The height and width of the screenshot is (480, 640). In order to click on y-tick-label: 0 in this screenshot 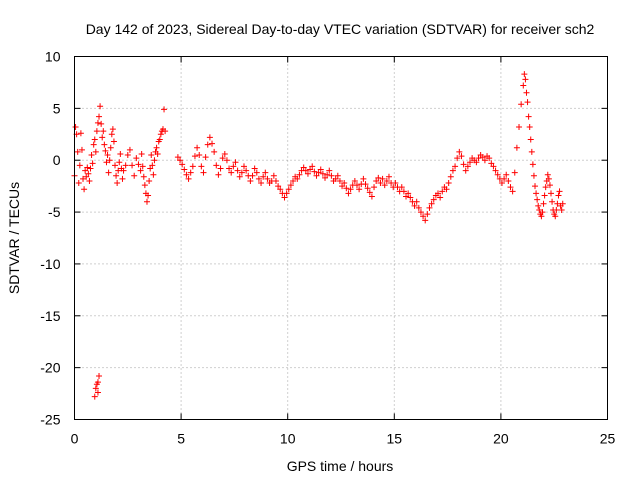, I will do `click(57, 160)`.